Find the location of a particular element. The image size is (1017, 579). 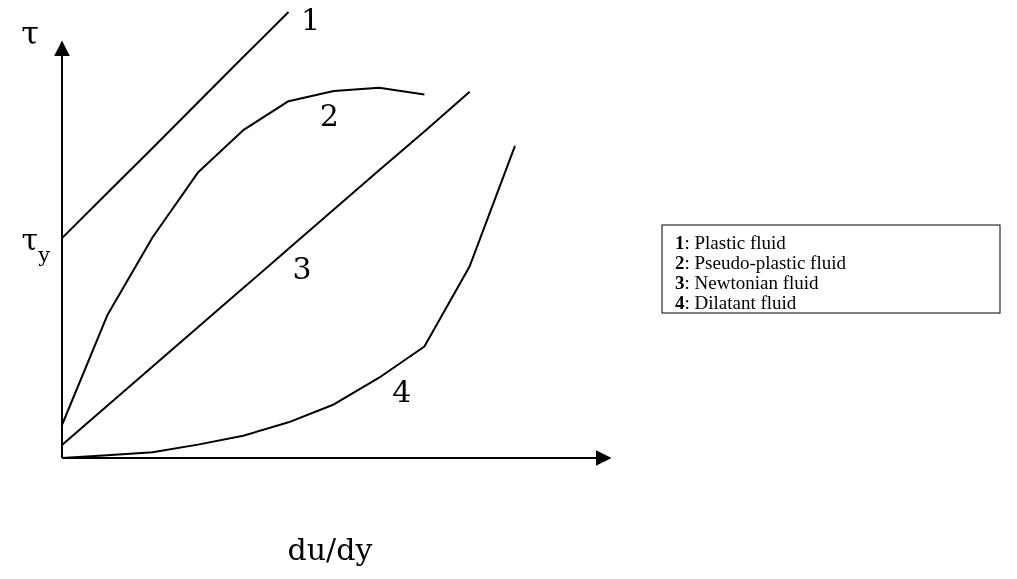

y-axis-title: τ is located at coordinates (30, 33).